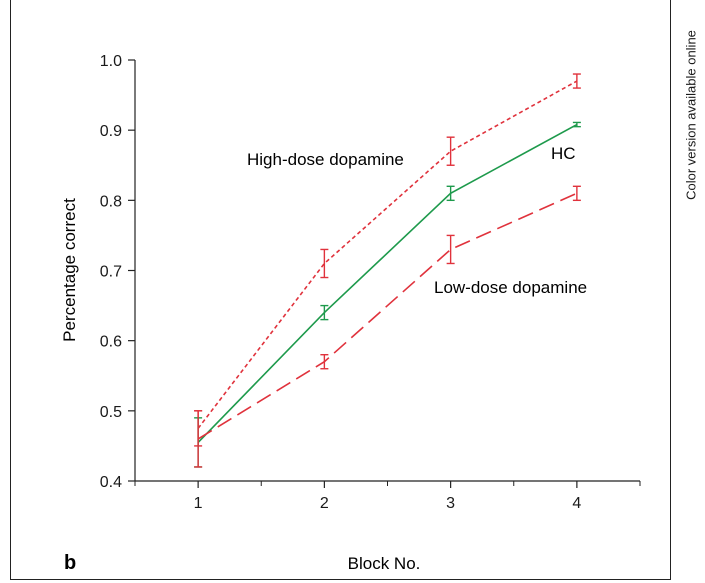 Image resolution: width=705 pixels, height=583 pixels. I want to click on side-note: Color version available online, so click(691, 115).